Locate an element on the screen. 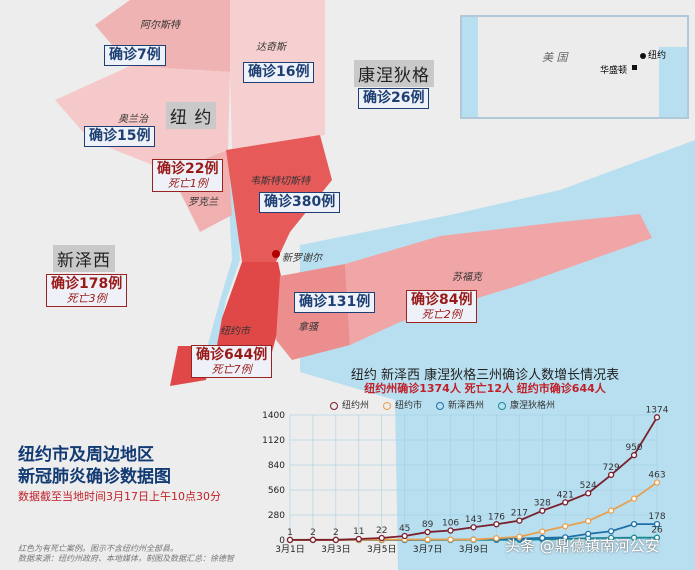  data-label: 1 is located at coordinates (290, 533).